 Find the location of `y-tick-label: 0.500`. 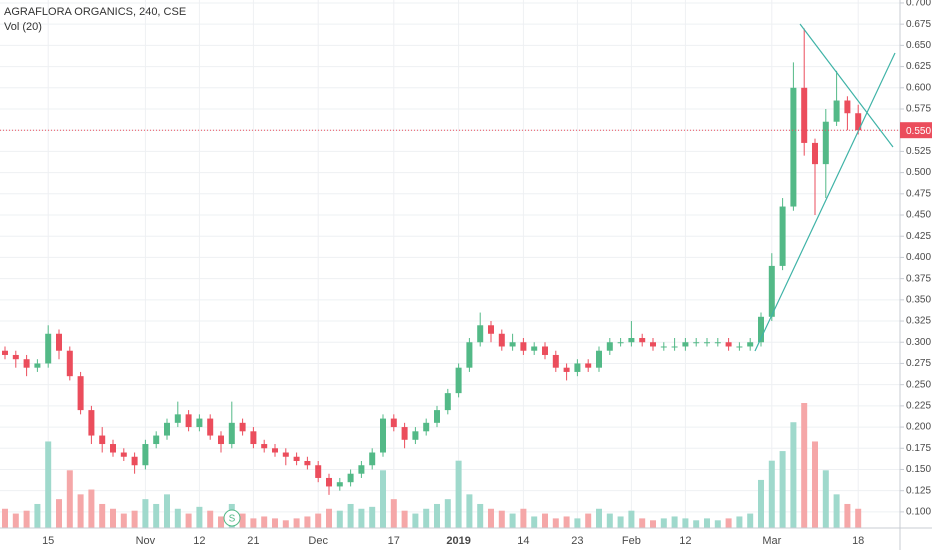

y-tick-label: 0.500 is located at coordinates (918, 172).